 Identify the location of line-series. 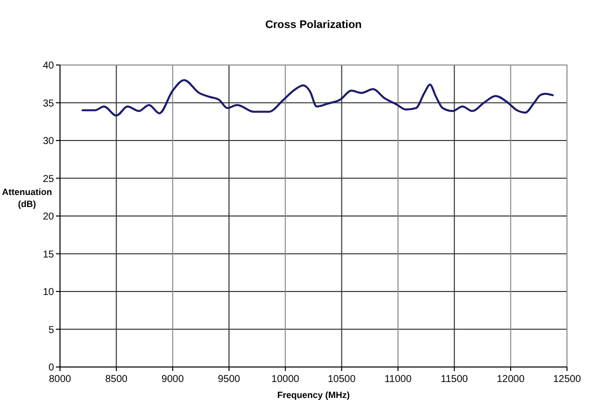
(318, 98).